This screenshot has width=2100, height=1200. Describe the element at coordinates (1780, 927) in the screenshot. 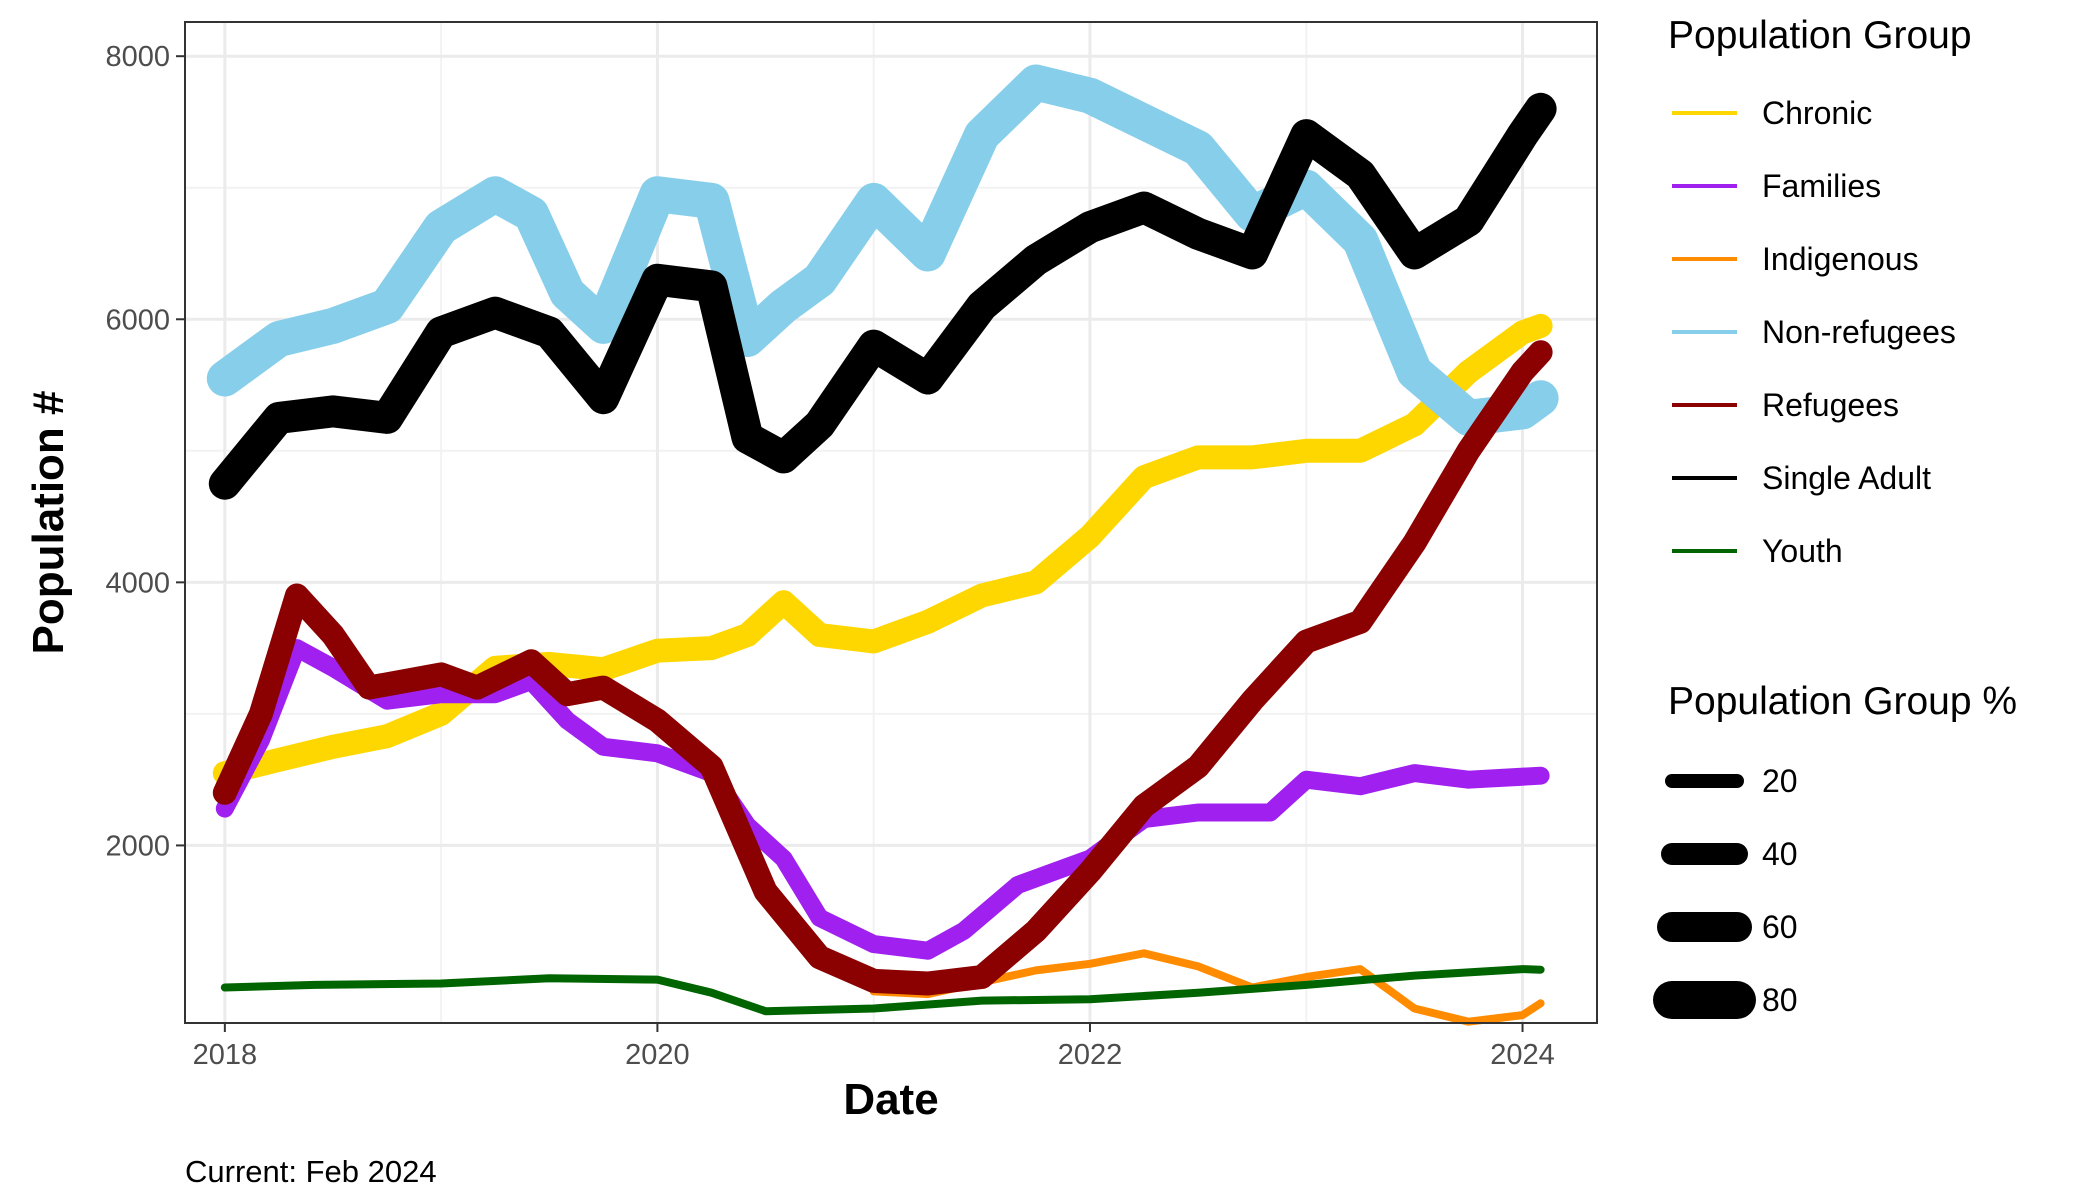

I see `legend-size-label: 60` at that location.